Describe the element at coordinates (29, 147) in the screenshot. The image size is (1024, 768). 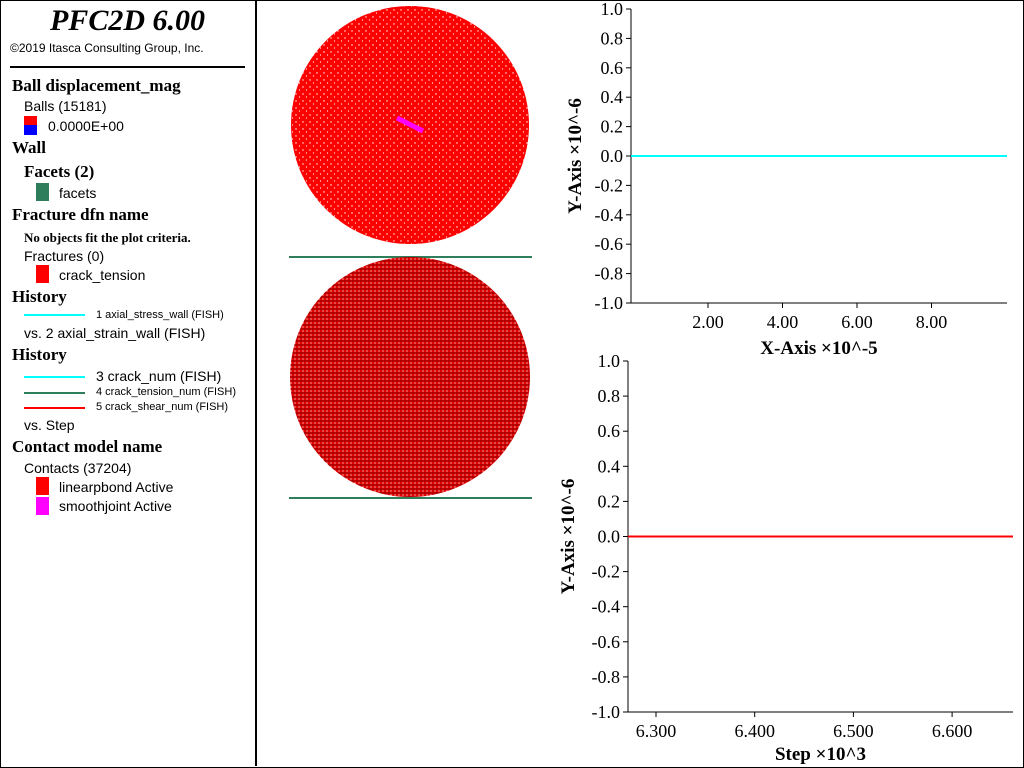
I see `wall-heading: Wall` at that location.